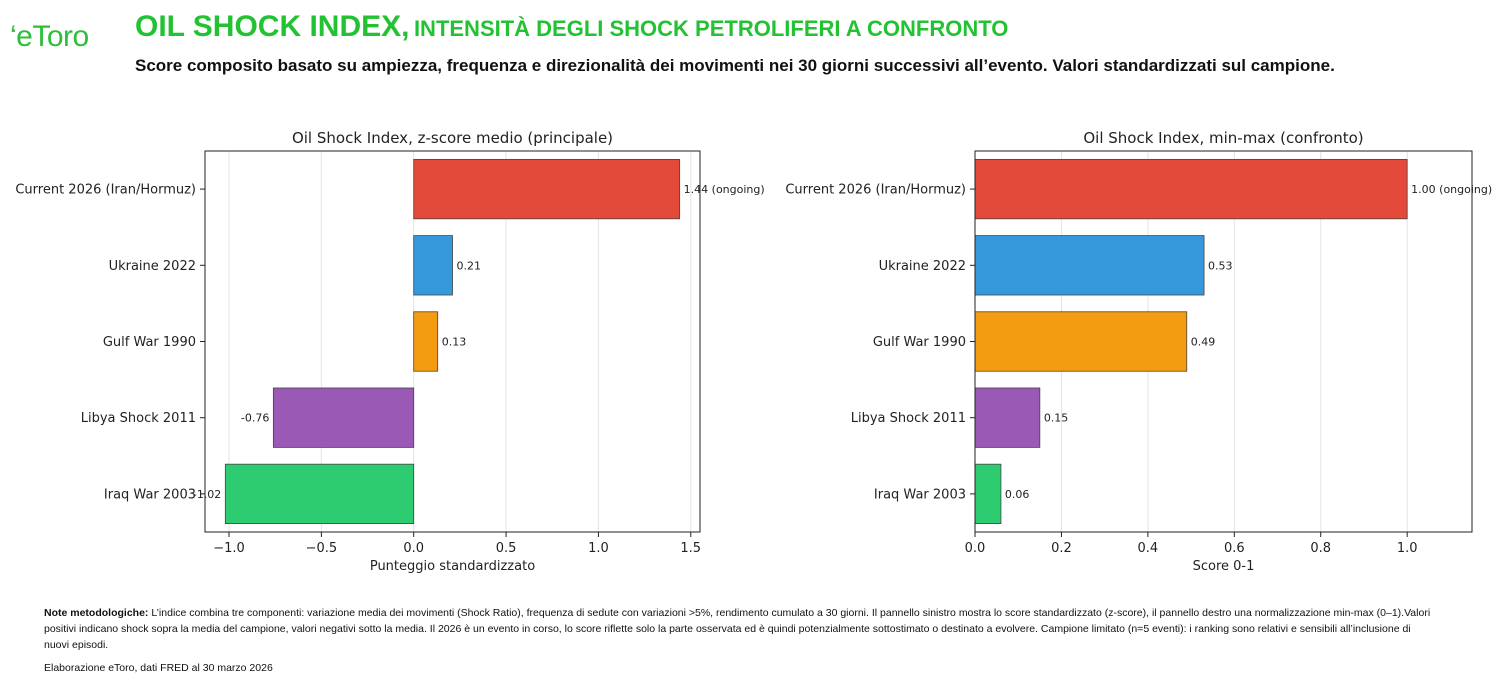  I want to click on x-tick-label: 0.8, so click(1320, 548).